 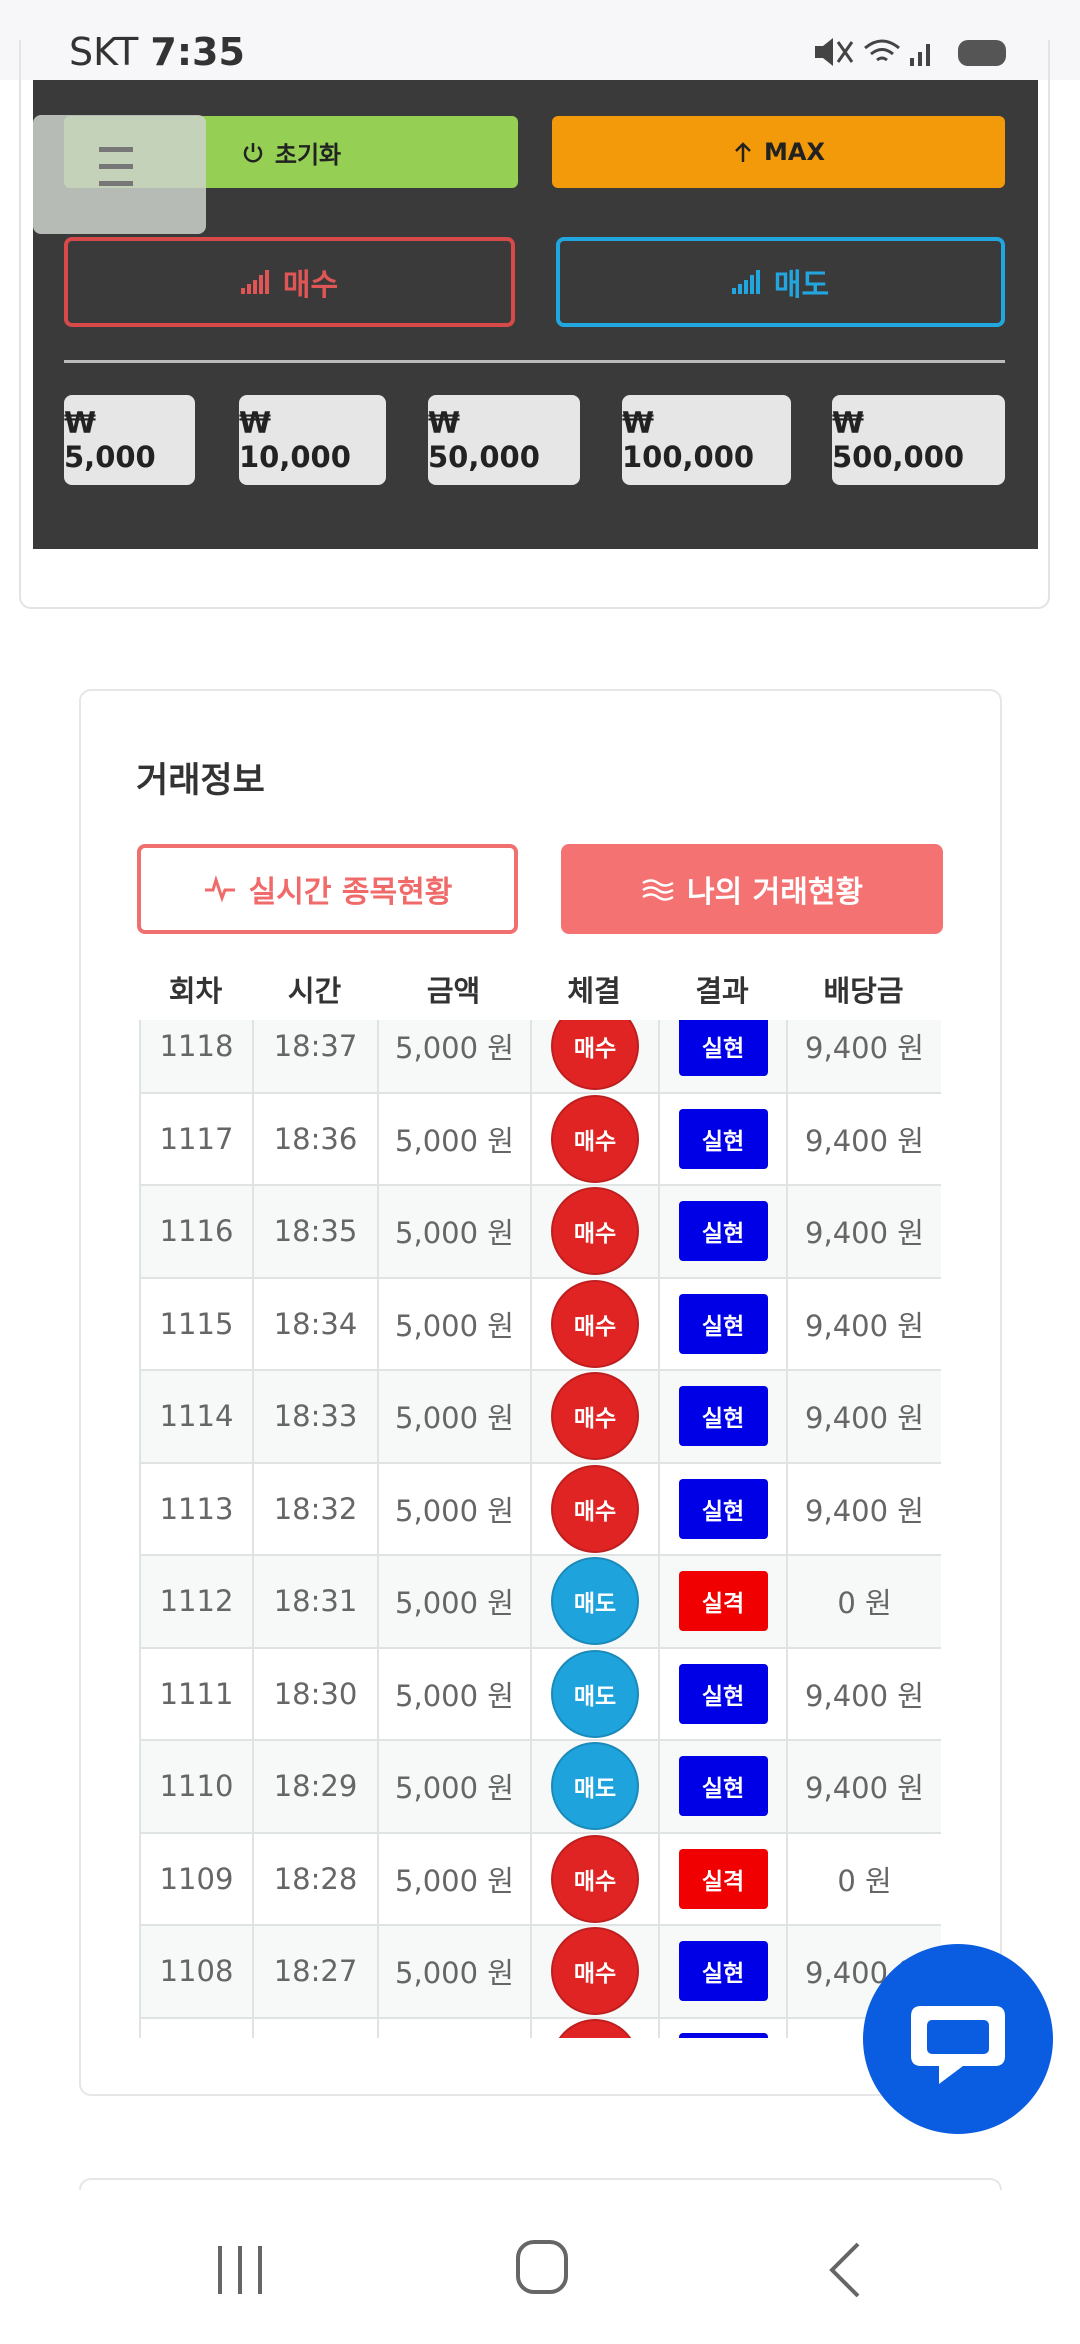 I want to click on tab-label: 나의 거래현황, so click(x=775, y=892).